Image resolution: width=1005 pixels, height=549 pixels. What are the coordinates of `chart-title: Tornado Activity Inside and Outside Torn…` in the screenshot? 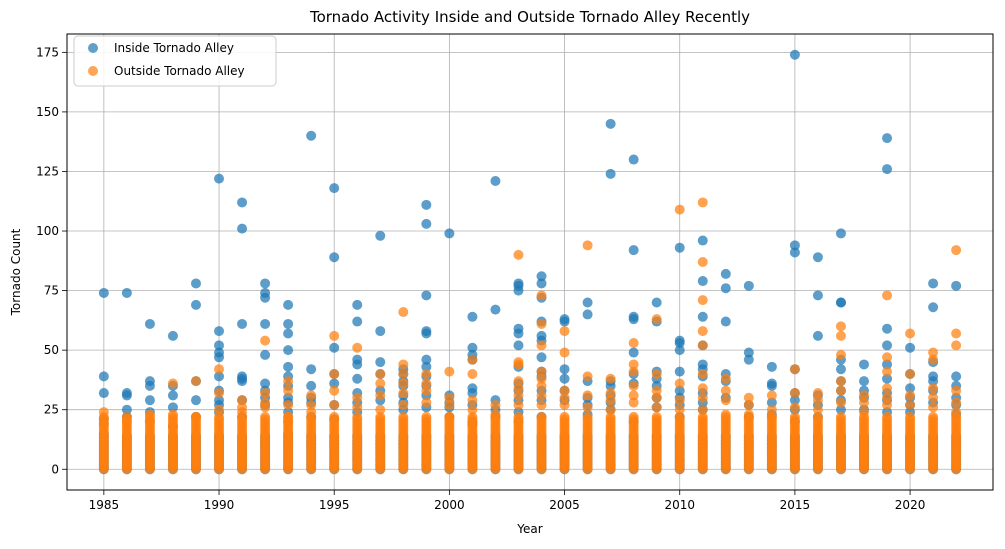 It's located at (529, 17).